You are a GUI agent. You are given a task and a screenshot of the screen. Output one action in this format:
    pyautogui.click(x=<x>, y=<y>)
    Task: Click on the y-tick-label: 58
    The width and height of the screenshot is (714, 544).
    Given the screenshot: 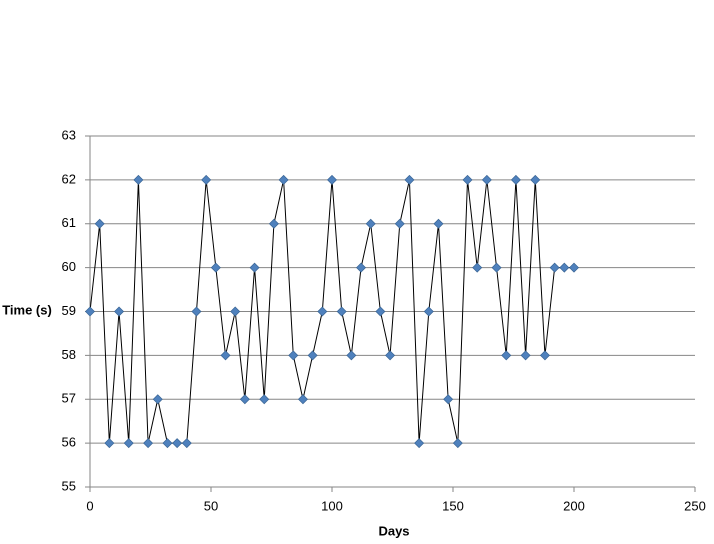 What is the action you would take?
    pyautogui.click(x=69, y=354)
    